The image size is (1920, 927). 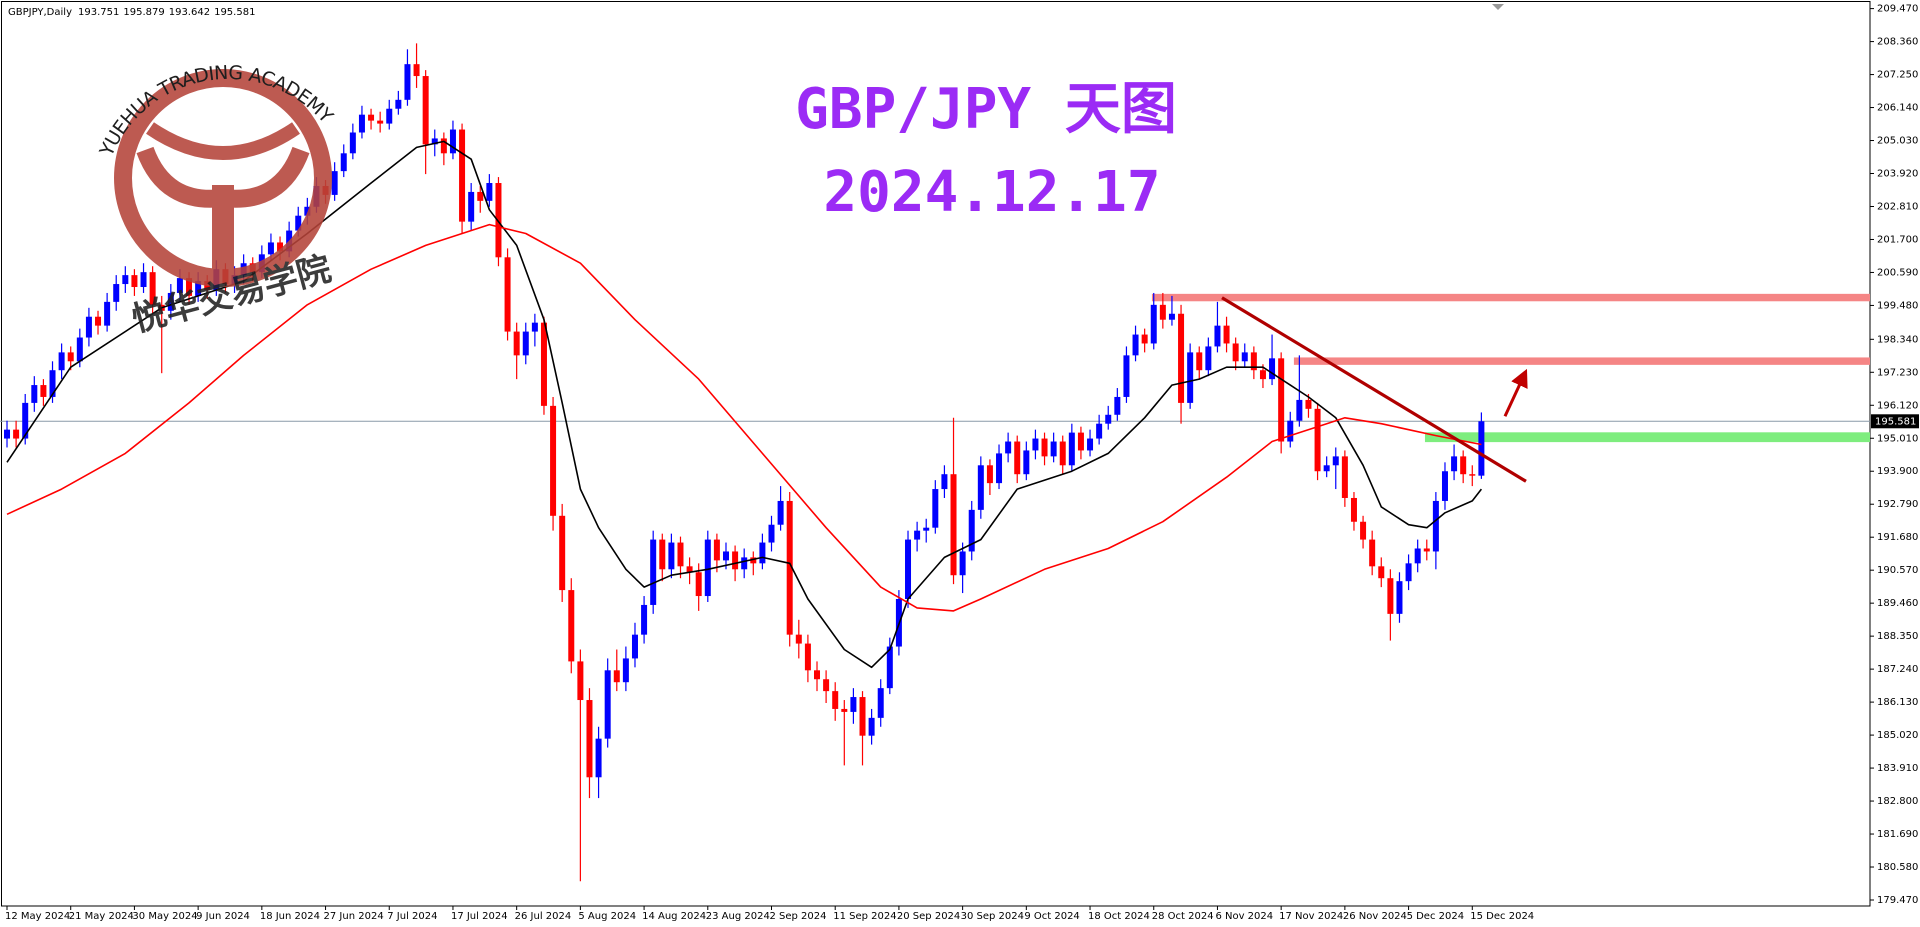 What do you see at coordinates (1897, 174) in the screenshot?
I see `y-tick-label: 203.920` at bounding box center [1897, 174].